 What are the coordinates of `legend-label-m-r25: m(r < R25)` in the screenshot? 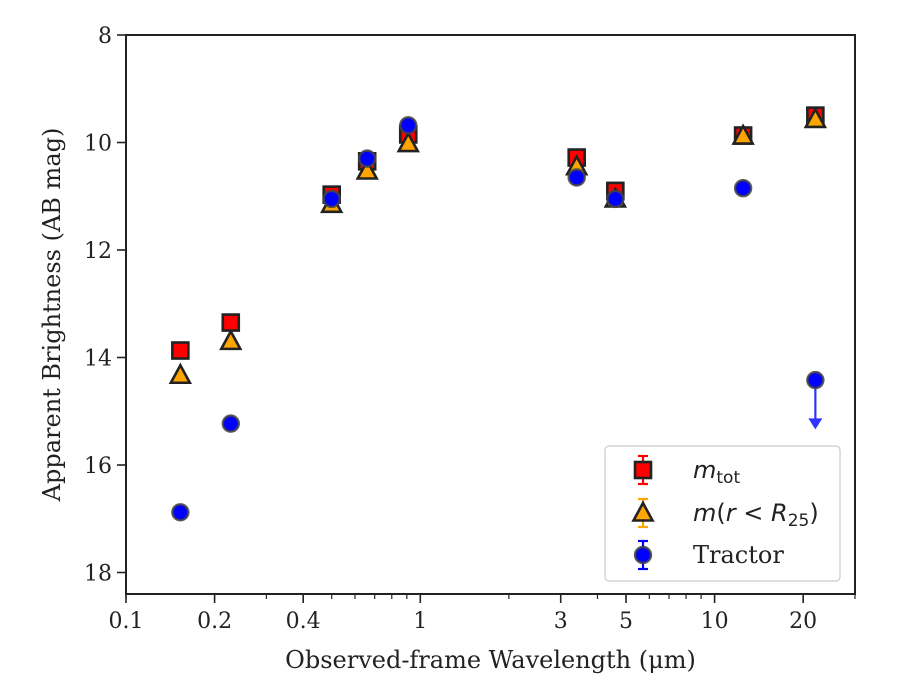 It's located at (756, 515).